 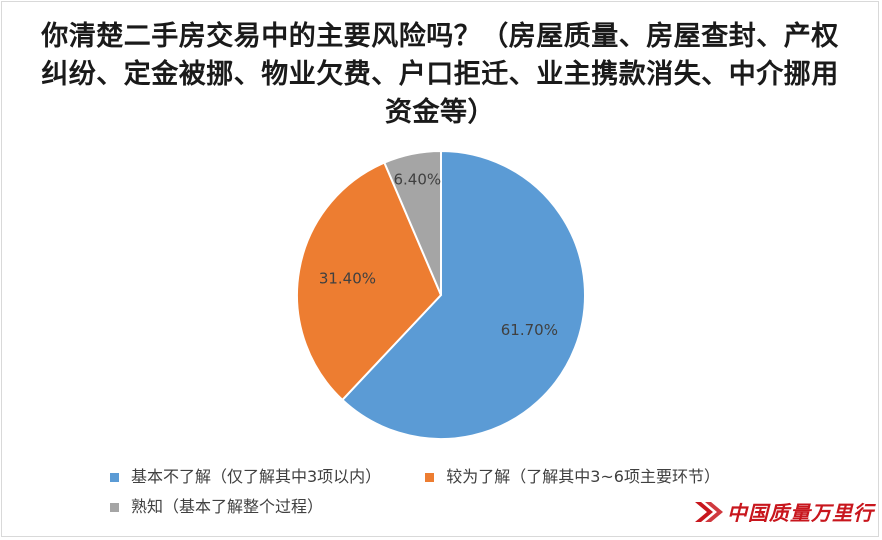 I want to click on pie-data-label: 6.40%, so click(x=417, y=179).